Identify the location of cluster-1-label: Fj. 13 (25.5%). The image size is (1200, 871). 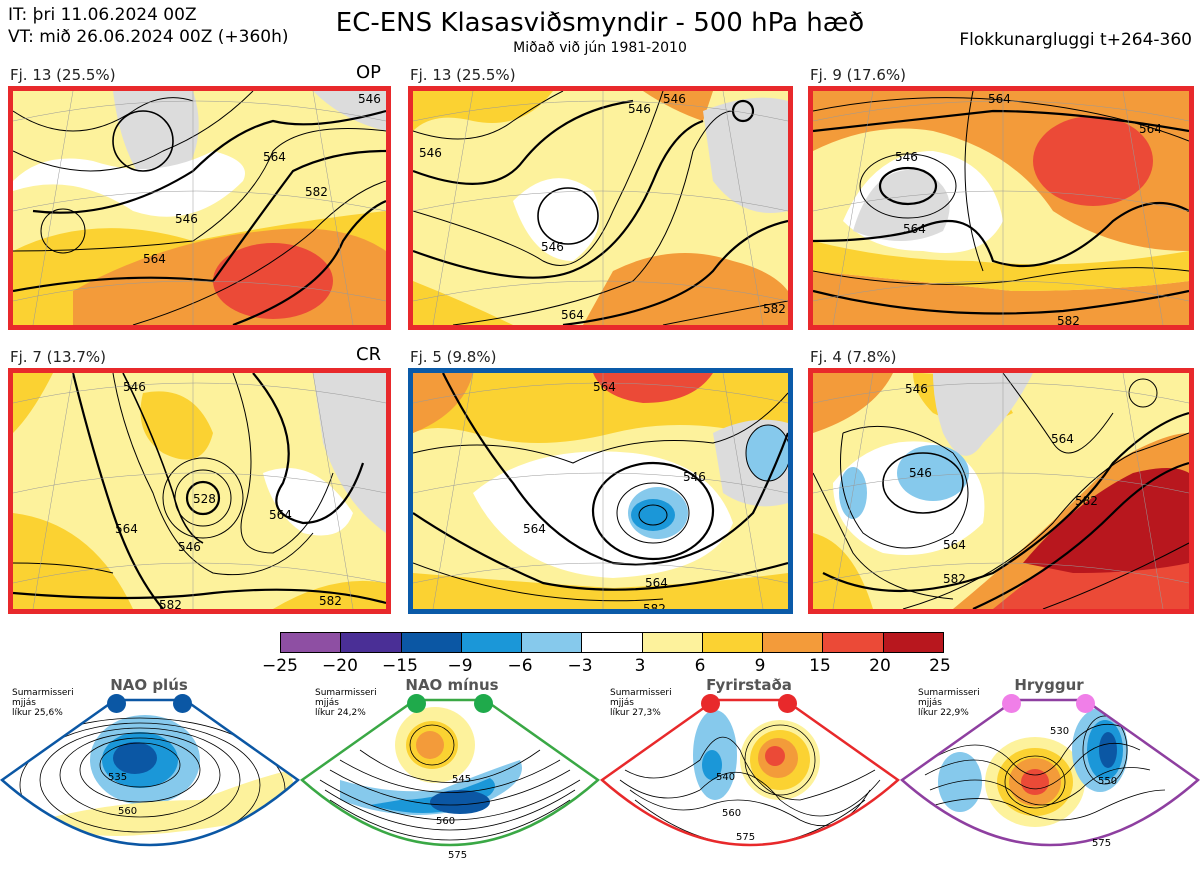
(63, 75).